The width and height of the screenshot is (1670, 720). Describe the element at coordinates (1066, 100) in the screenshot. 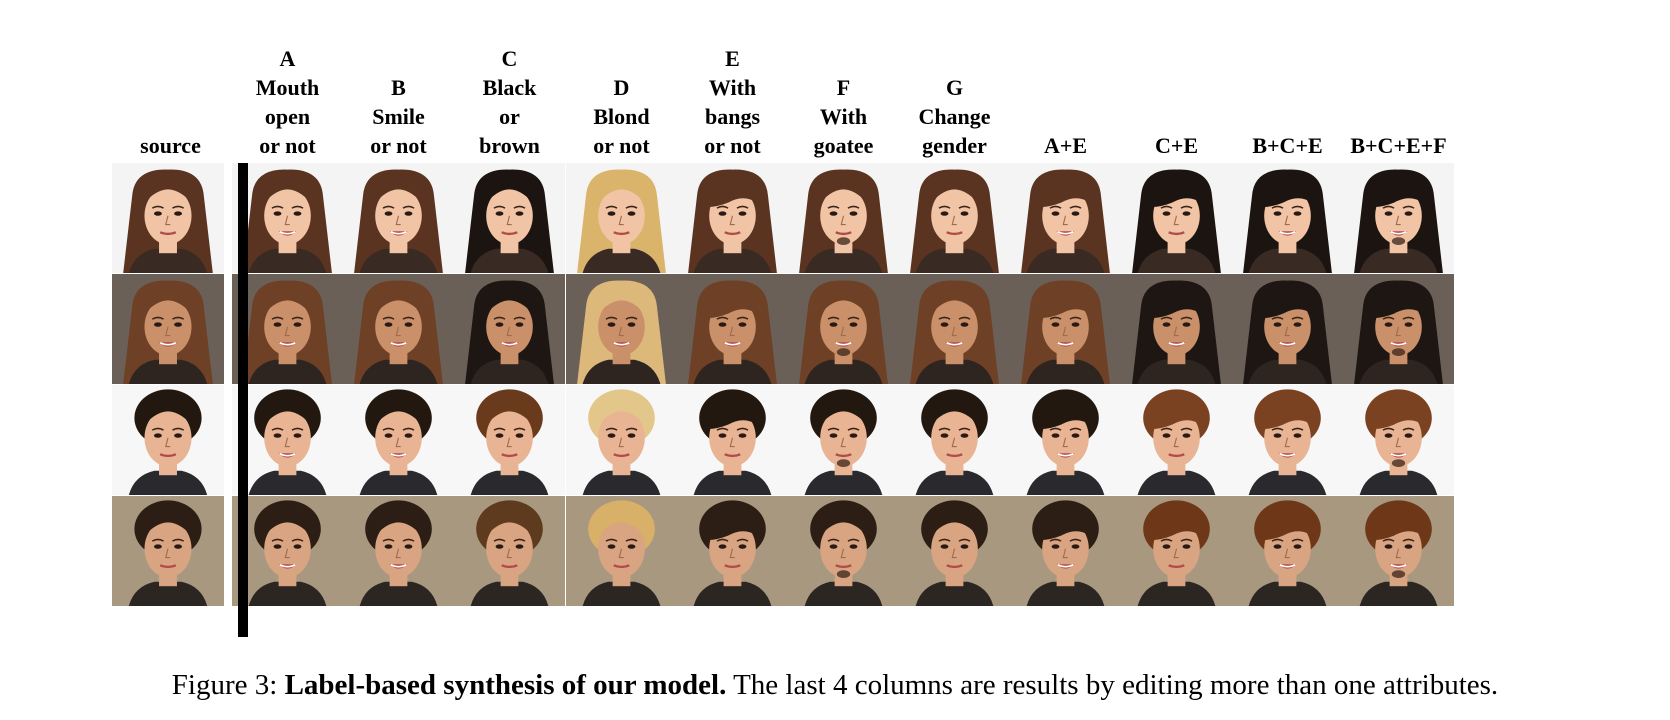

I see `column-header: A+E` at that location.